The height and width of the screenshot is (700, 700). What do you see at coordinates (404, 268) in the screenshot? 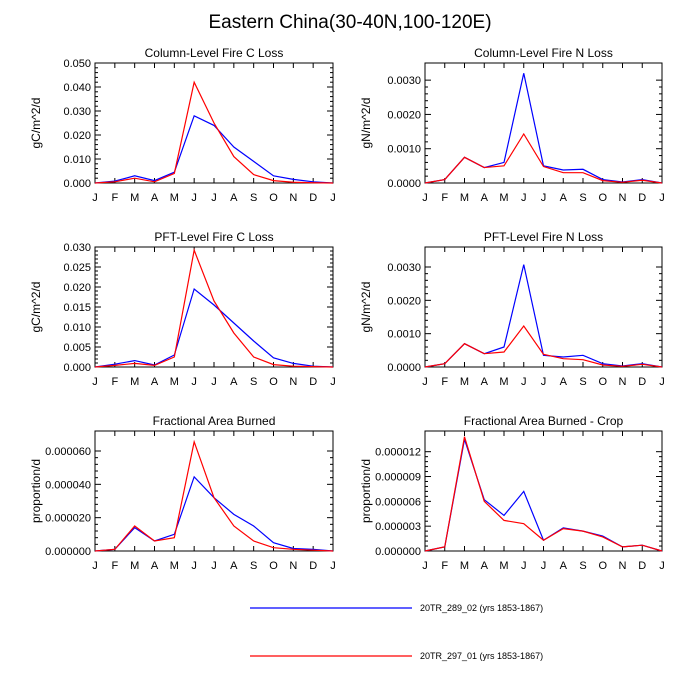
I see `y-tick-label-3-3: 0.0030` at bounding box center [404, 268].